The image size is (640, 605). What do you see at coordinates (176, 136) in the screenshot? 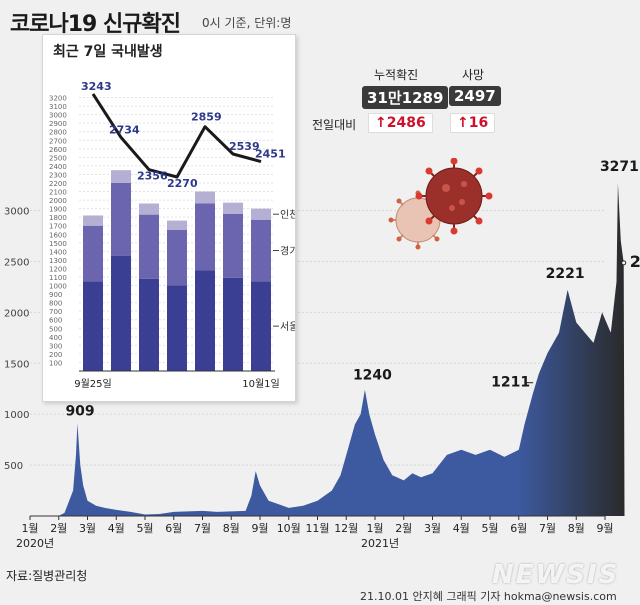
I see `inset-line-series` at bounding box center [176, 136].